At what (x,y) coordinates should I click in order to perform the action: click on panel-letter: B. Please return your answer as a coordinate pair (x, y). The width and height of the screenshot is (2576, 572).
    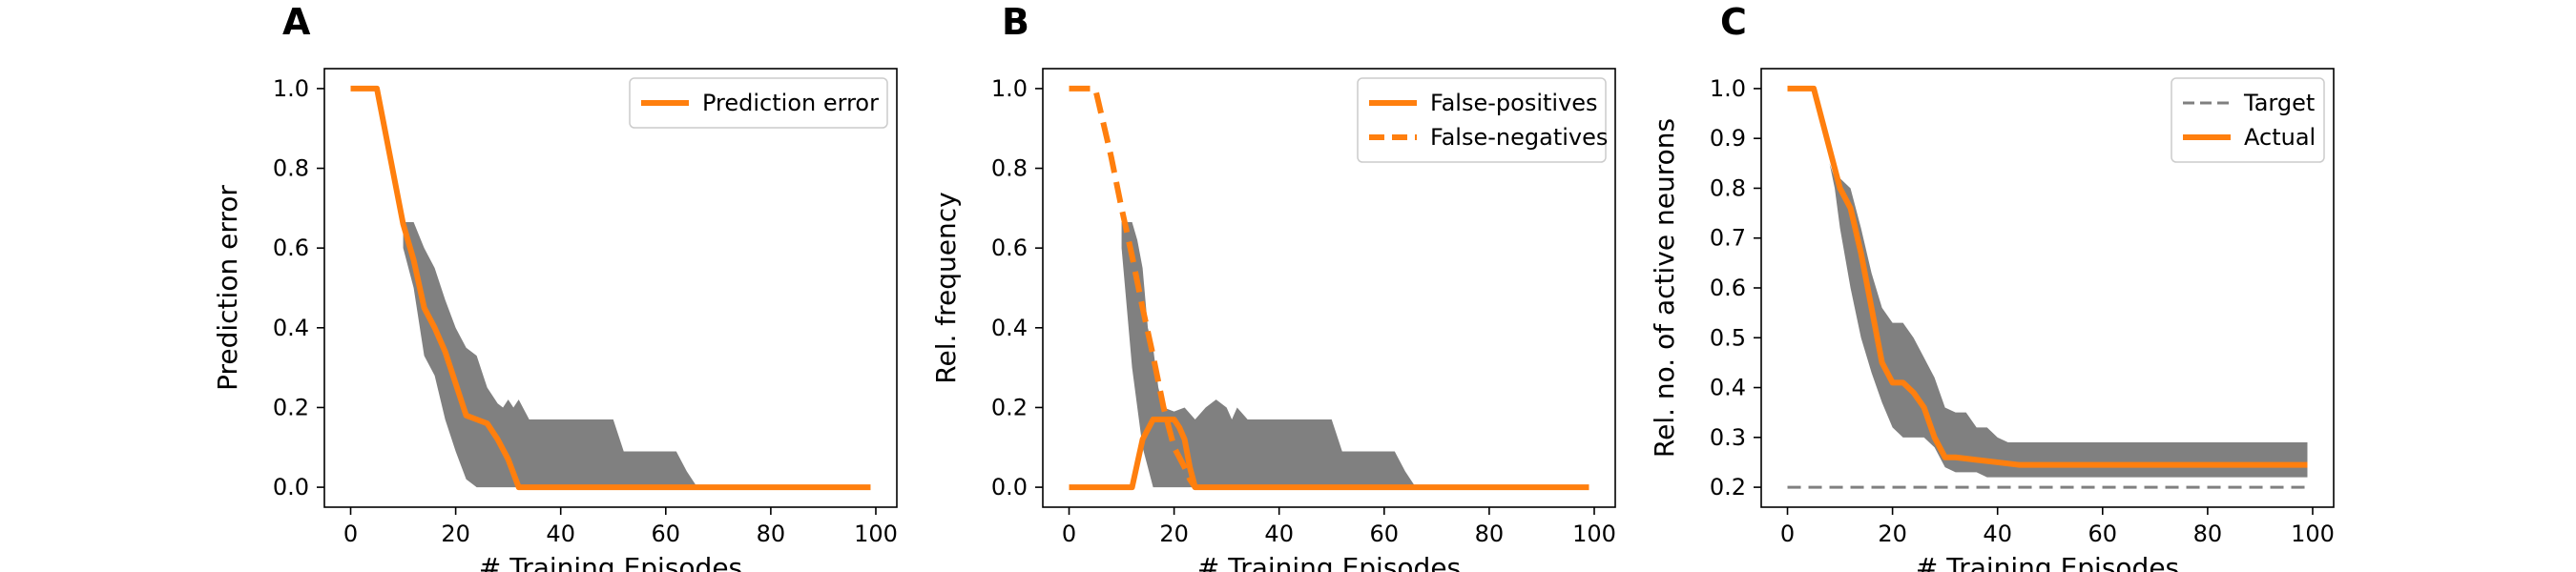
    Looking at the image, I should click on (1015, 22).